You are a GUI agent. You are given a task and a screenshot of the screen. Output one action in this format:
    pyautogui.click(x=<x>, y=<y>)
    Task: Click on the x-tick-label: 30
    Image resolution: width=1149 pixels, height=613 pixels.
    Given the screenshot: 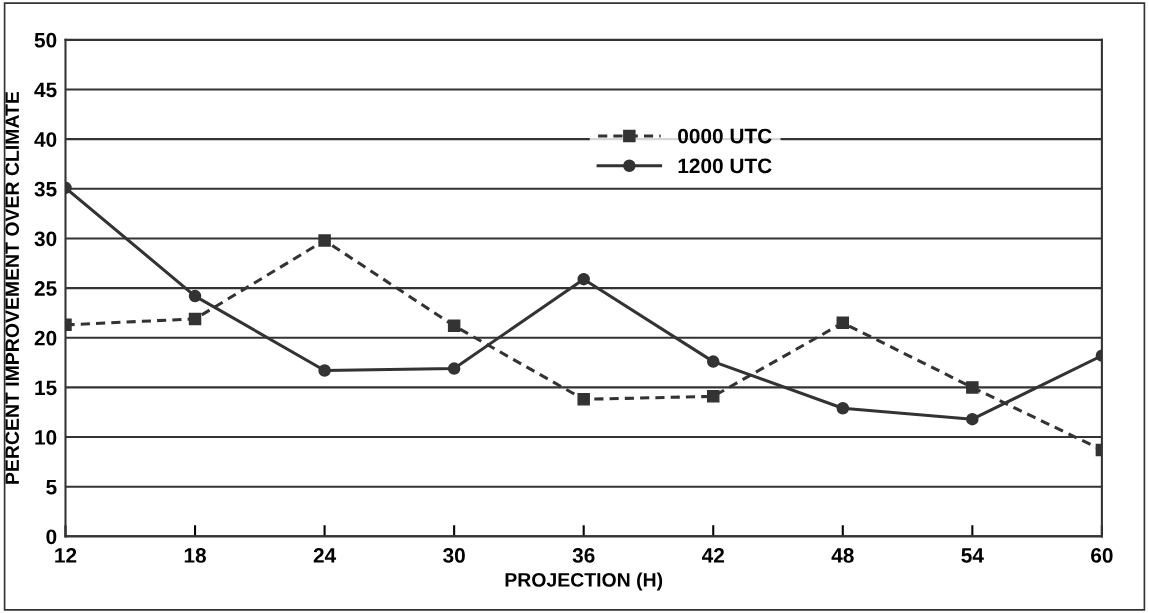 What is the action you would take?
    pyautogui.click(x=454, y=555)
    